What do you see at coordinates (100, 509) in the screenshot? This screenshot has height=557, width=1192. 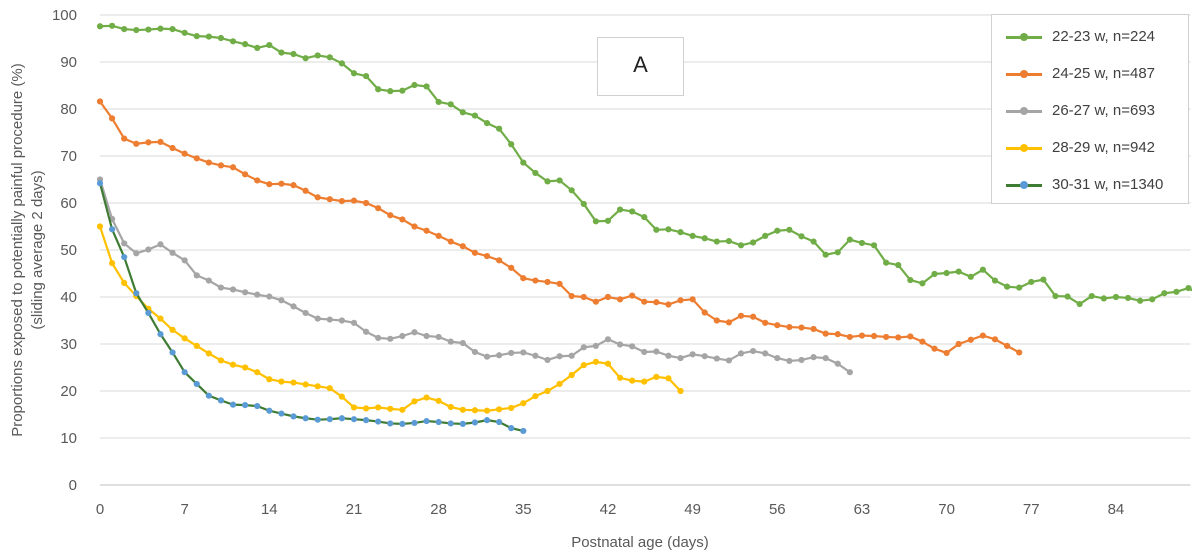 I see `x-tick-label: 0` at bounding box center [100, 509].